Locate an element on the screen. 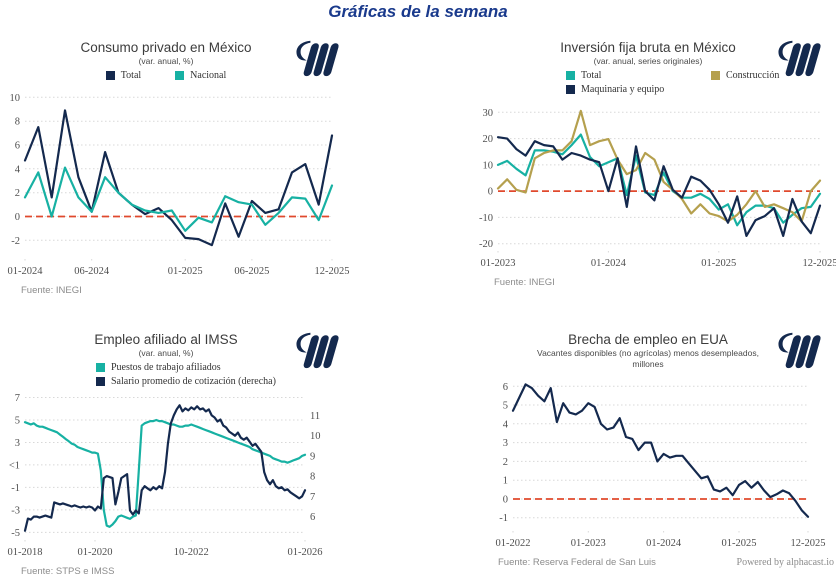 Image resolution: width=836 pixels, height=586 pixels. svg-text: 06-2025 is located at coordinates (251, 271).